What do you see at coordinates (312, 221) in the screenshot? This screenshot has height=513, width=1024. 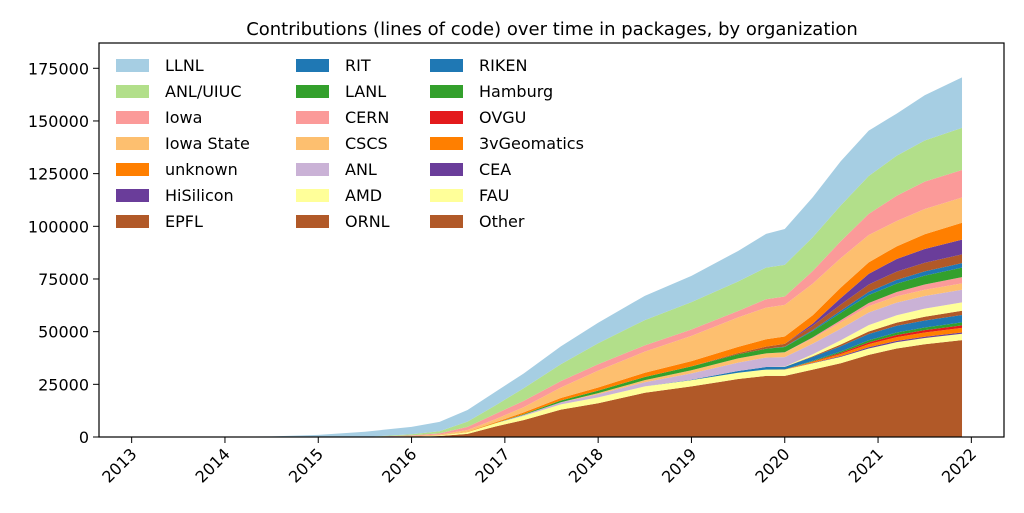 I see `legend-swatch-ornl` at bounding box center [312, 221].